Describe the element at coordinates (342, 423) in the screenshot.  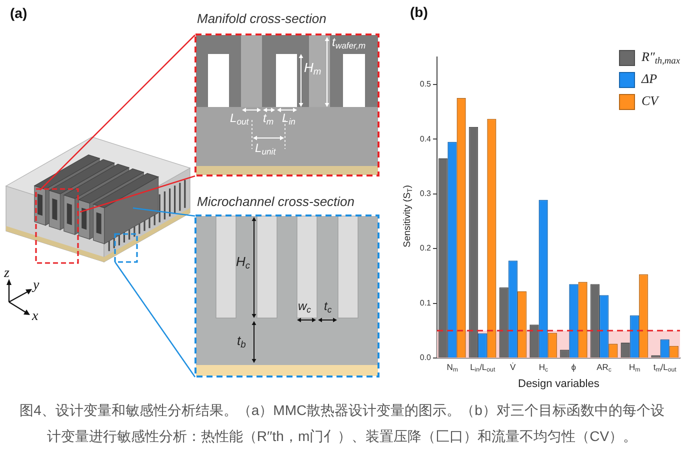
I see `caption: 图4、设计变量和敏感性分析结果。（a）MMC散热器设计变量的图示。（b）对三个目标函数中的每个设计变量进行敏感性分析：热性能（R′′th，m门亻）、装置压降（匚口）和流量不均匀性（CV）。` at that location.